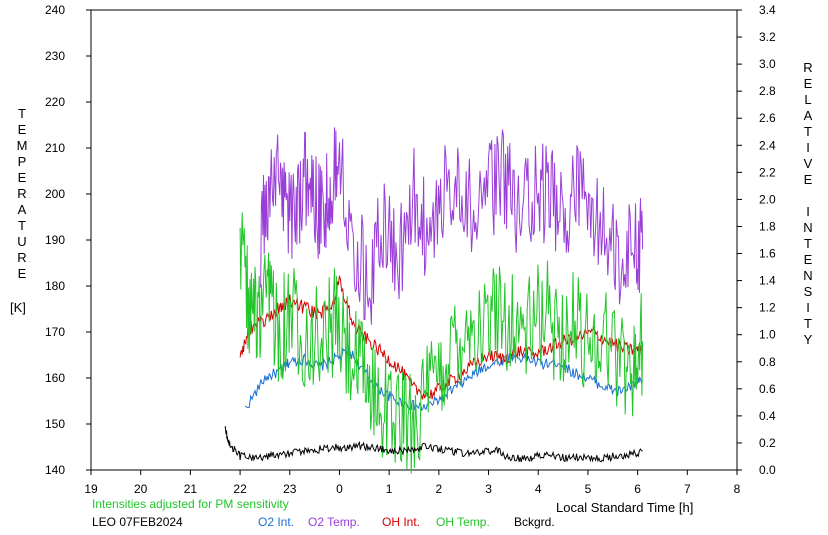 The image size is (828, 535). I want to click on left-axis-label: T E M P E R A T U R E, so click(22, 193).